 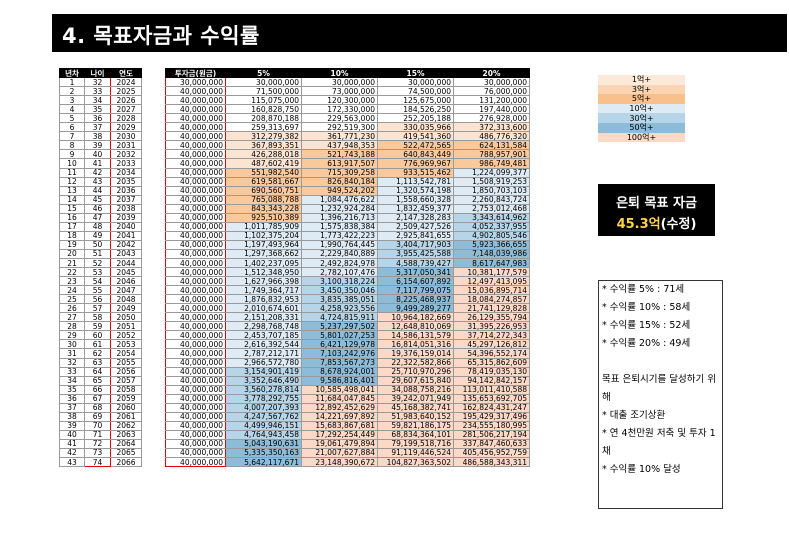 What do you see at coordinates (415, 100) in the screenshot?
I see `value-15-cell: 125,675,000` at bounding box center [415, 100].